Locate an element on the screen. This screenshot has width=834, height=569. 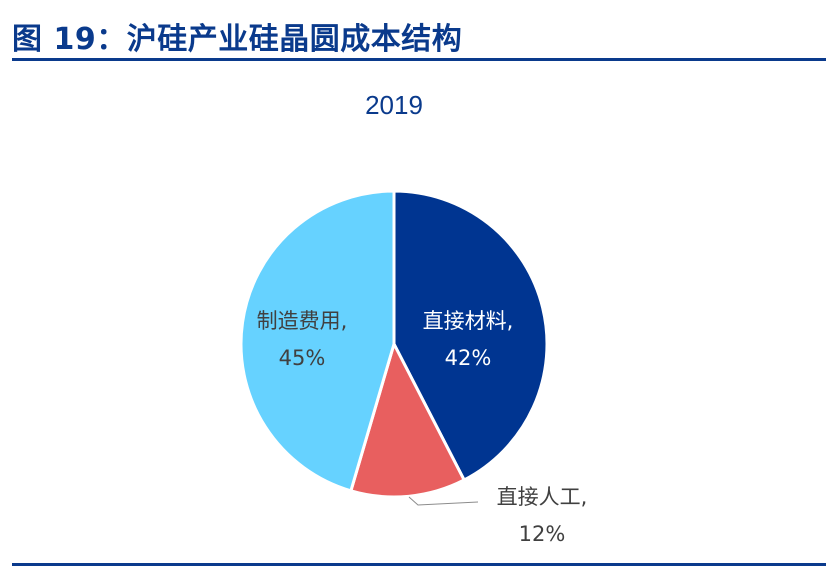
slice-label: 制造费用, is located at coordinates (302, 321).